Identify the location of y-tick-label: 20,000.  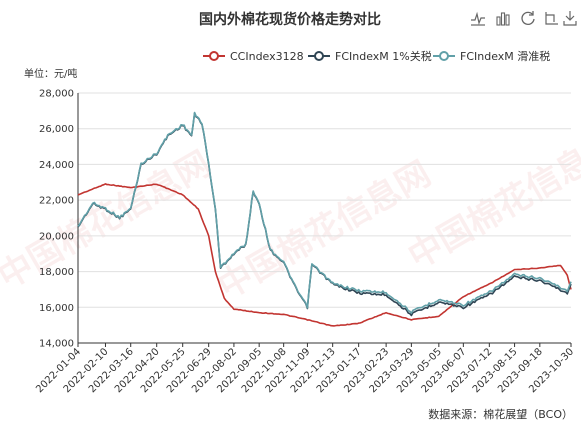
(56, 236).